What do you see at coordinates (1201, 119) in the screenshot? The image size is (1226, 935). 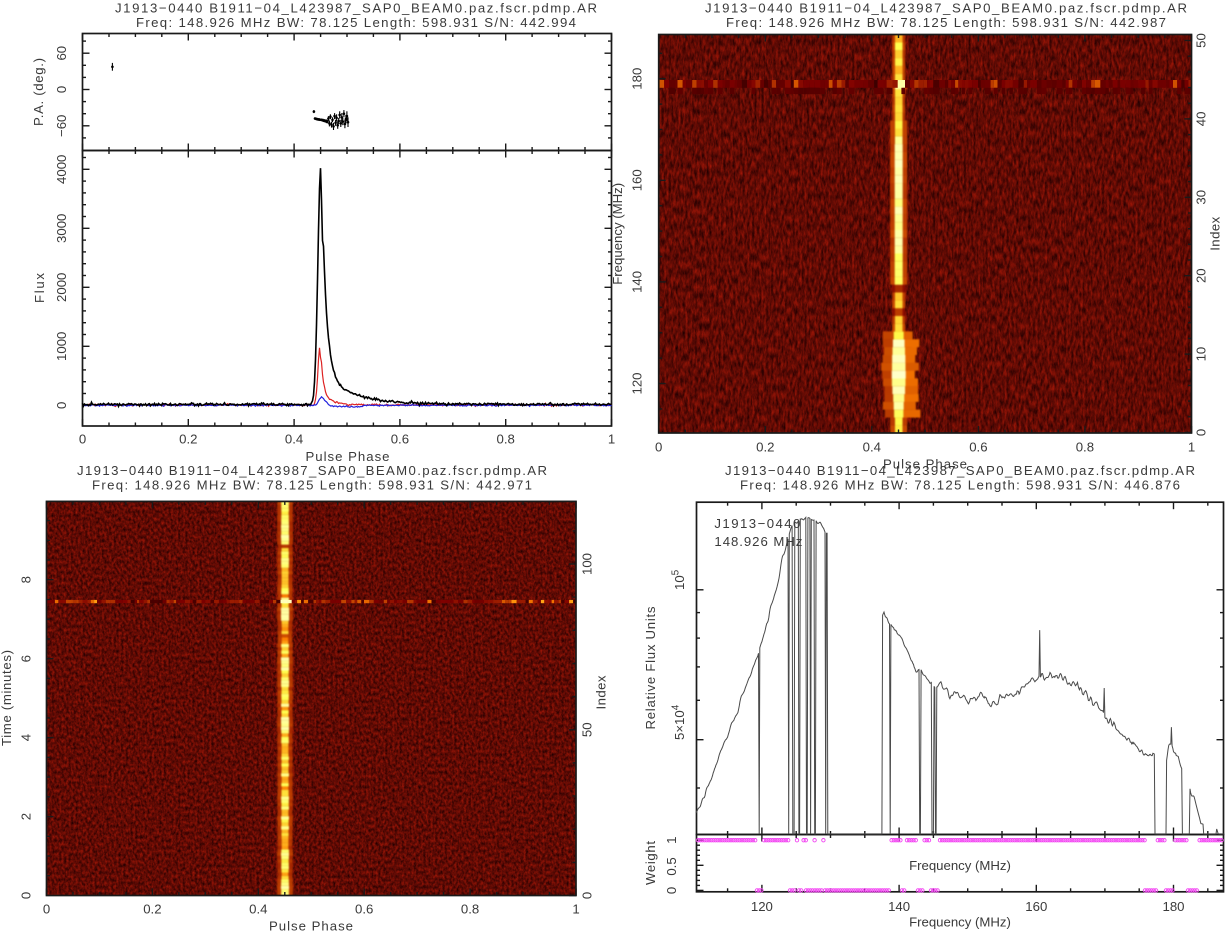 I see `svg-text: 40` at bounding box center [1201, 119].